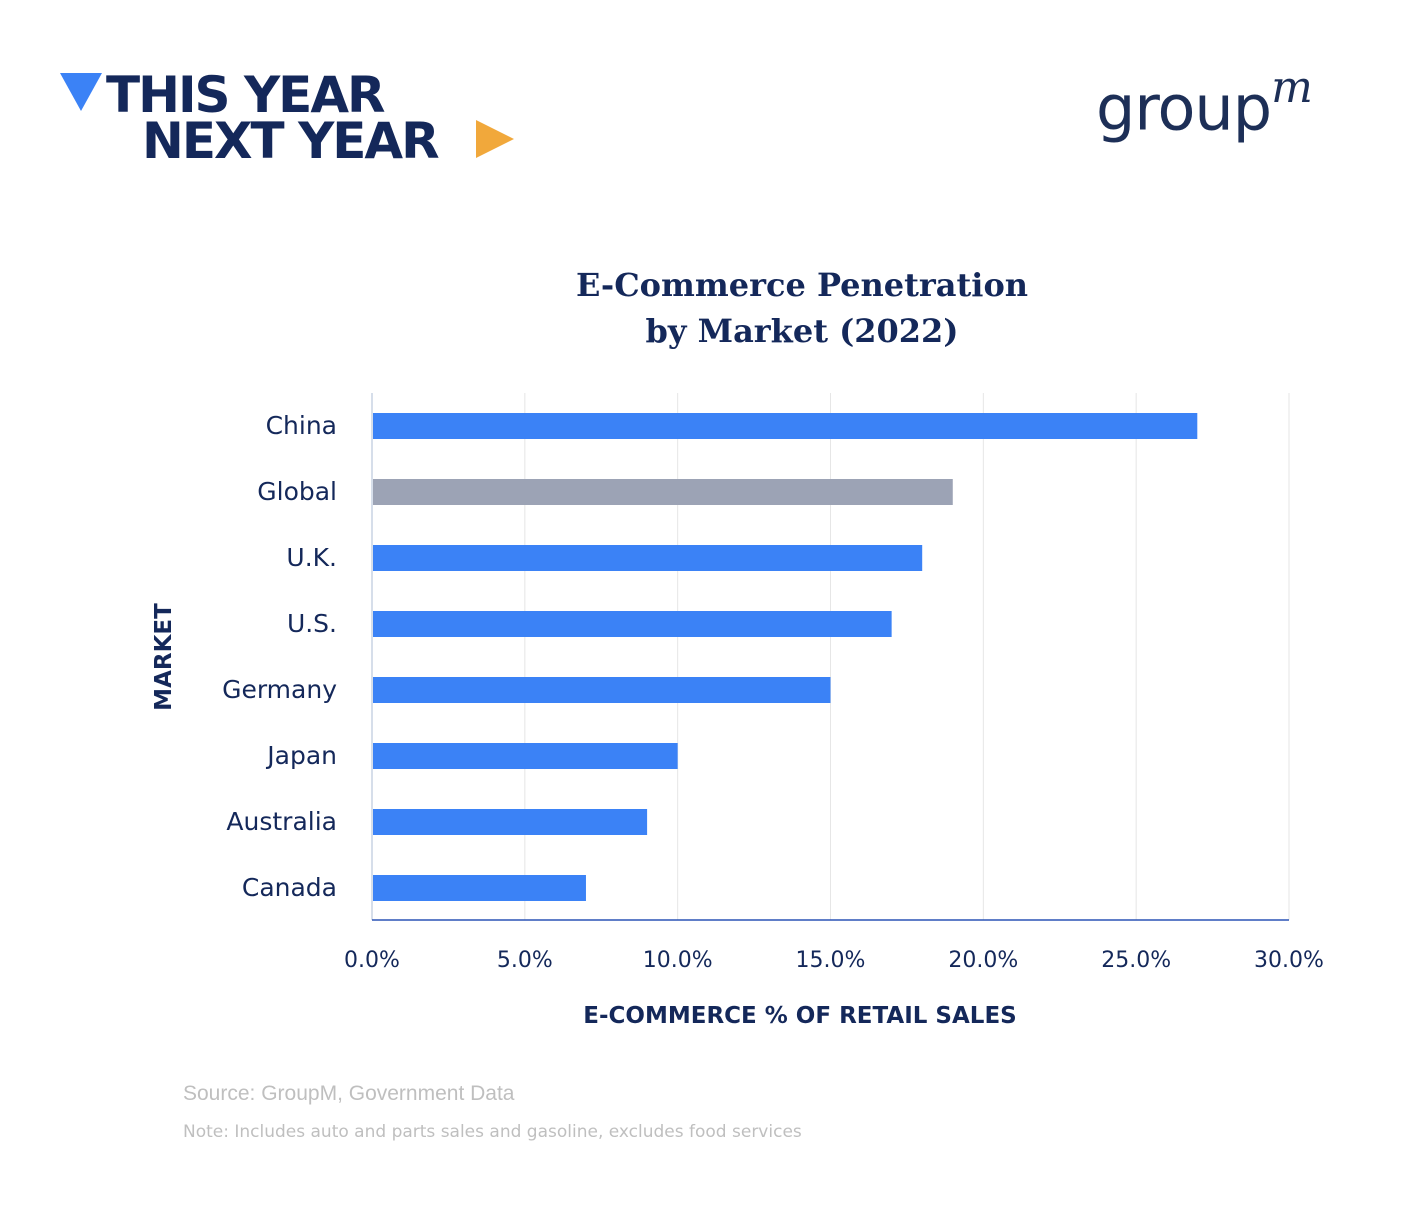  What do you see at coordinates (279, 689) in the screenshot?
I see `y-tick-label: Germany` at bounding box center [279, 689].